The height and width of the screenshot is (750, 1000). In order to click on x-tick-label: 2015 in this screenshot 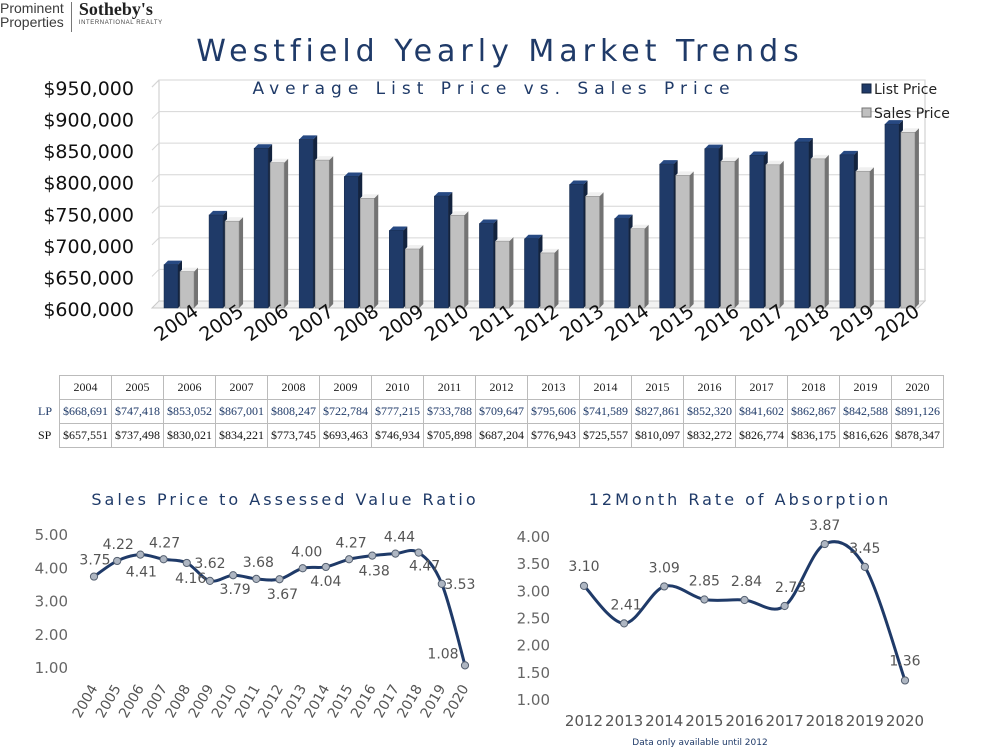, I will do `click(704, 721)`.